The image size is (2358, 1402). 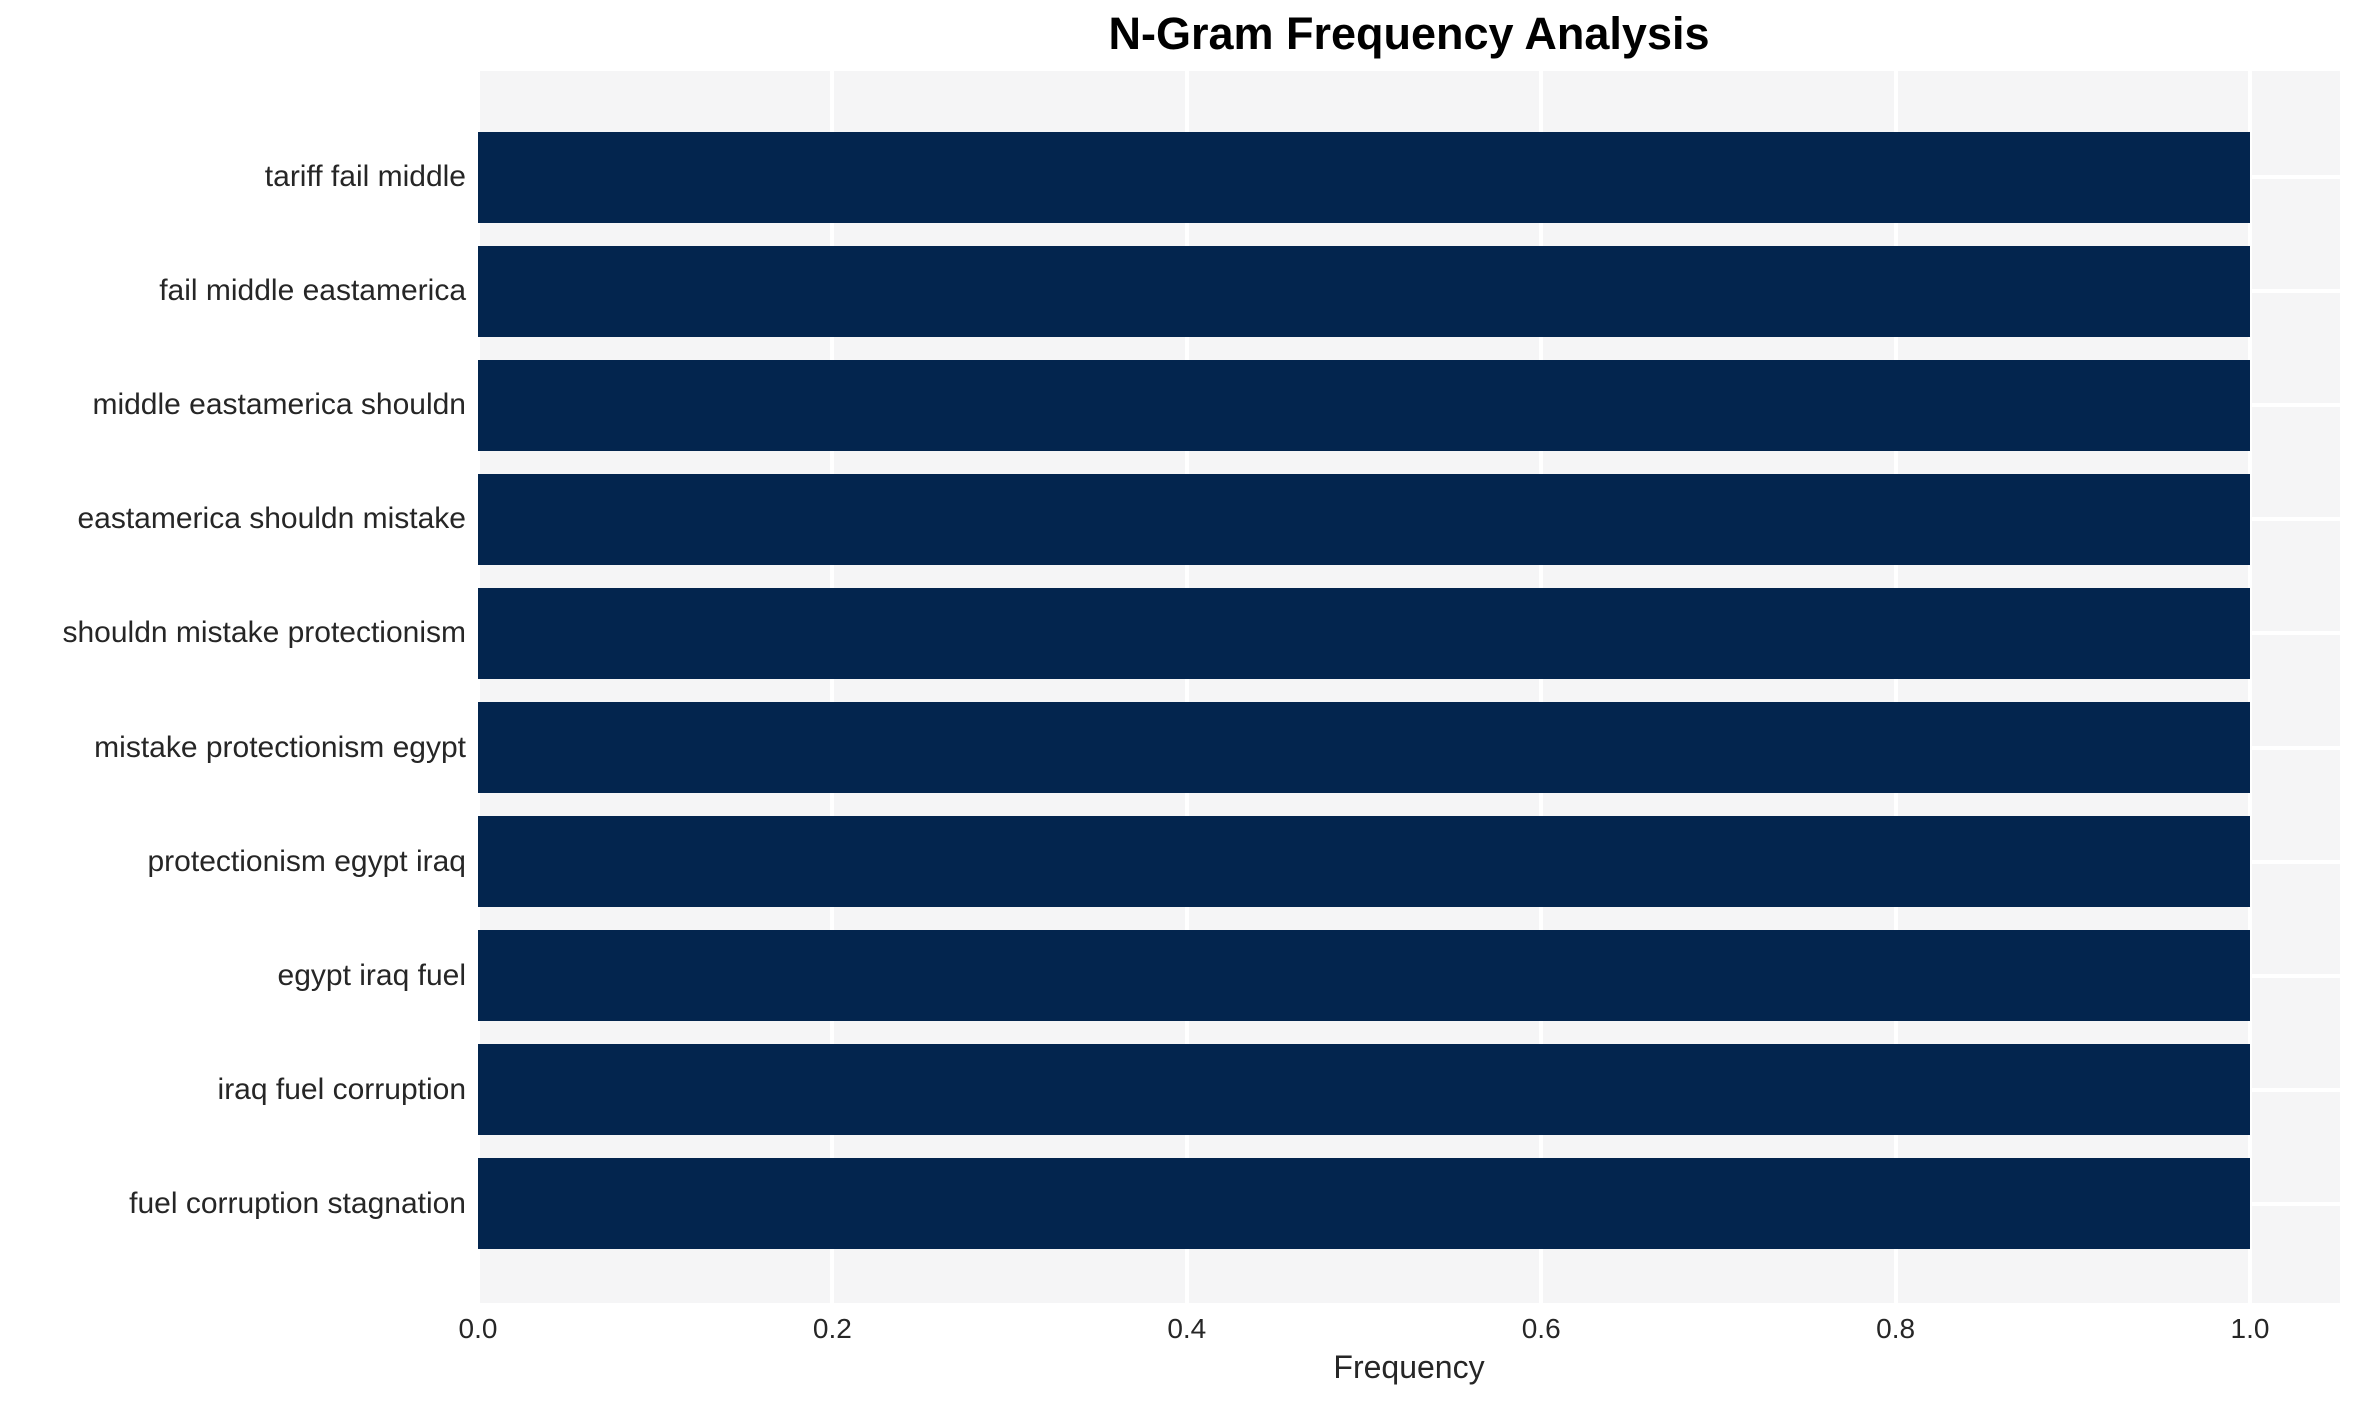 I want to click on x-axis-label: Frequency, so click(x=1409, y=1367).